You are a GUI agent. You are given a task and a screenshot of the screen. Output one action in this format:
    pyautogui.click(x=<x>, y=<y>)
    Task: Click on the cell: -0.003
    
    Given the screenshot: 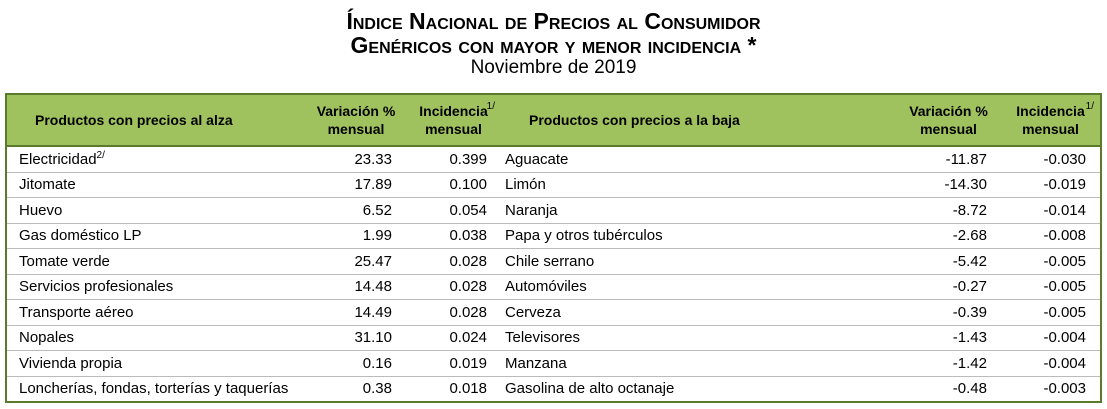 What is the action you would take?
    pyautogui.click(x=1051, y=388)
    